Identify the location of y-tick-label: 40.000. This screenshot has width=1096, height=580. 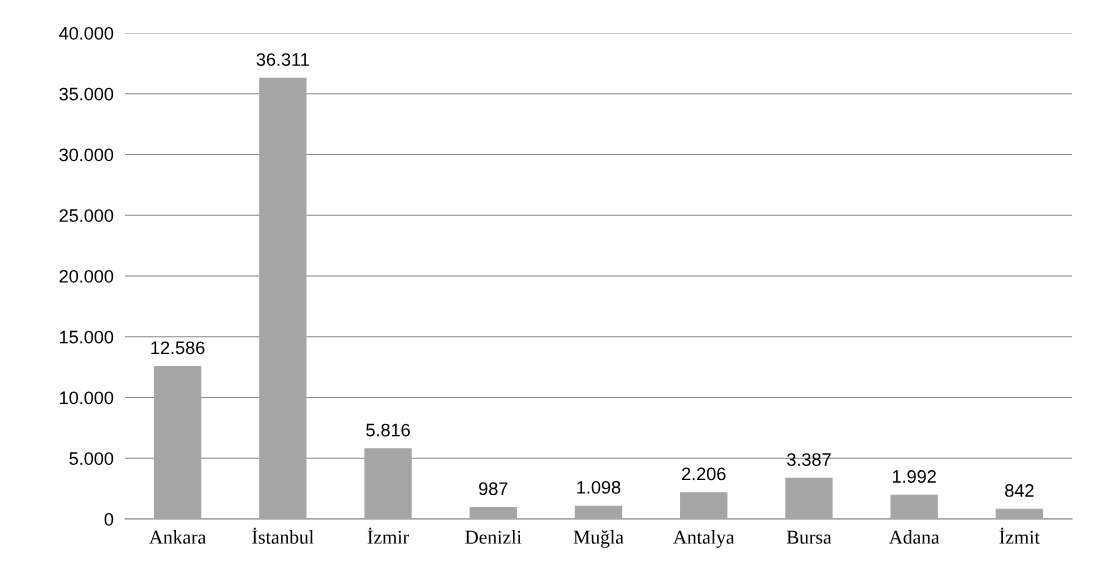
(86, 33).